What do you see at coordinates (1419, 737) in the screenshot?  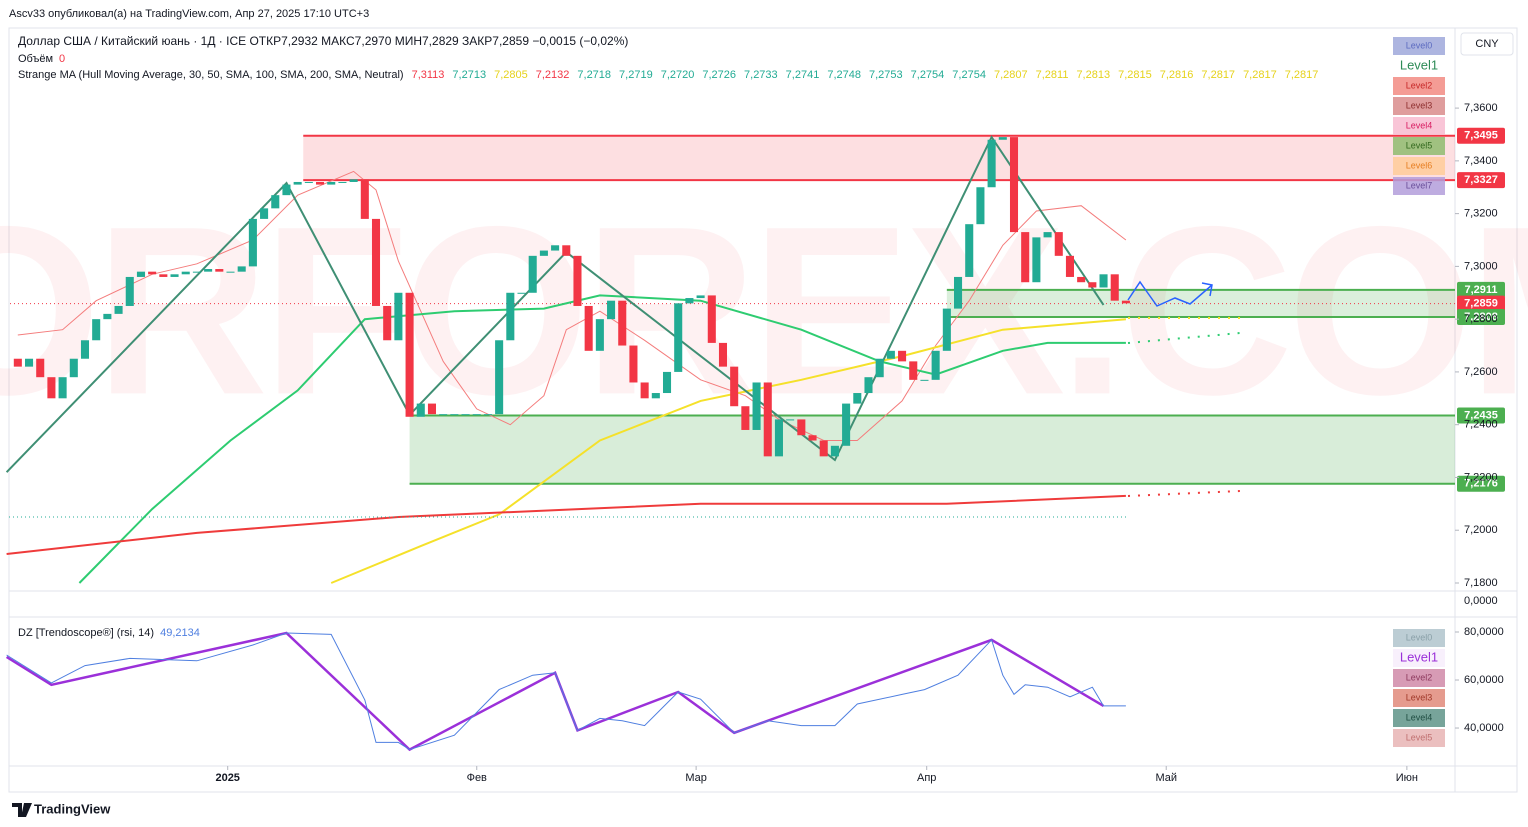 I see `level-legend-label: Level5` at bounding box center [1419, 737].